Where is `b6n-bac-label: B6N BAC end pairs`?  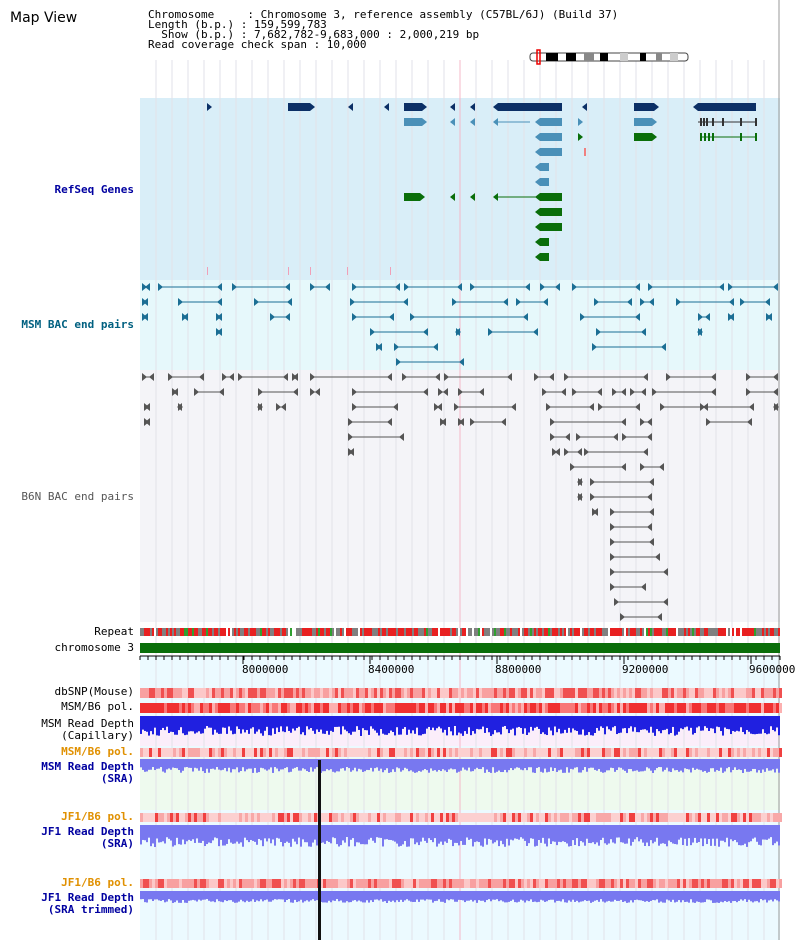
b6n-bac-label: B6N BAC end pairs is located at coordinates (77, 496).